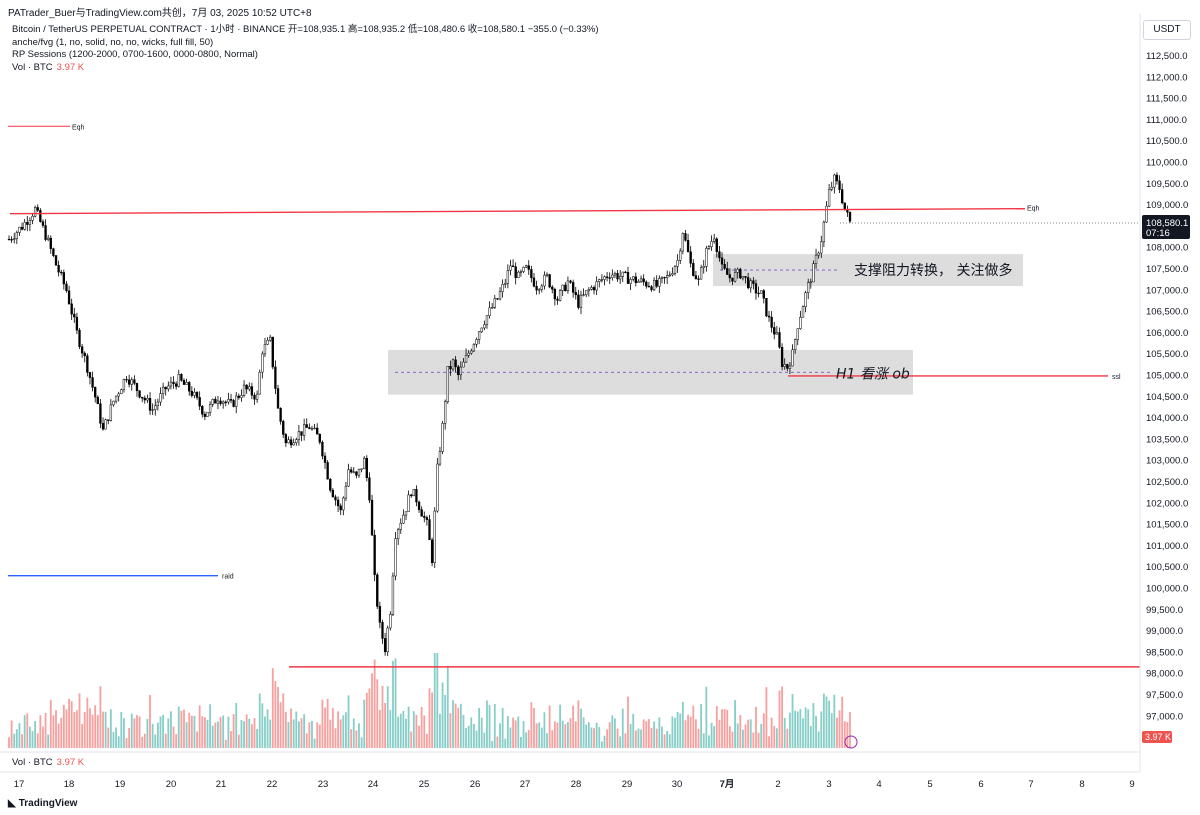 The height and width of the screenshot is (815, 1200). Describe the element at coordinates (677, 784) in the screenshot. I see `x-tick-label: 30` at that location.